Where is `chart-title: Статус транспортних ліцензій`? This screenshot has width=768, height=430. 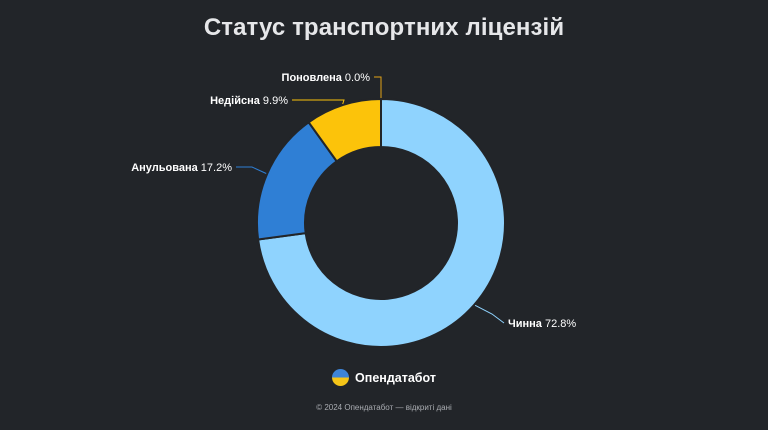 chart-title: Статус транспортних ліцензій is located at coordinates (384, 27).